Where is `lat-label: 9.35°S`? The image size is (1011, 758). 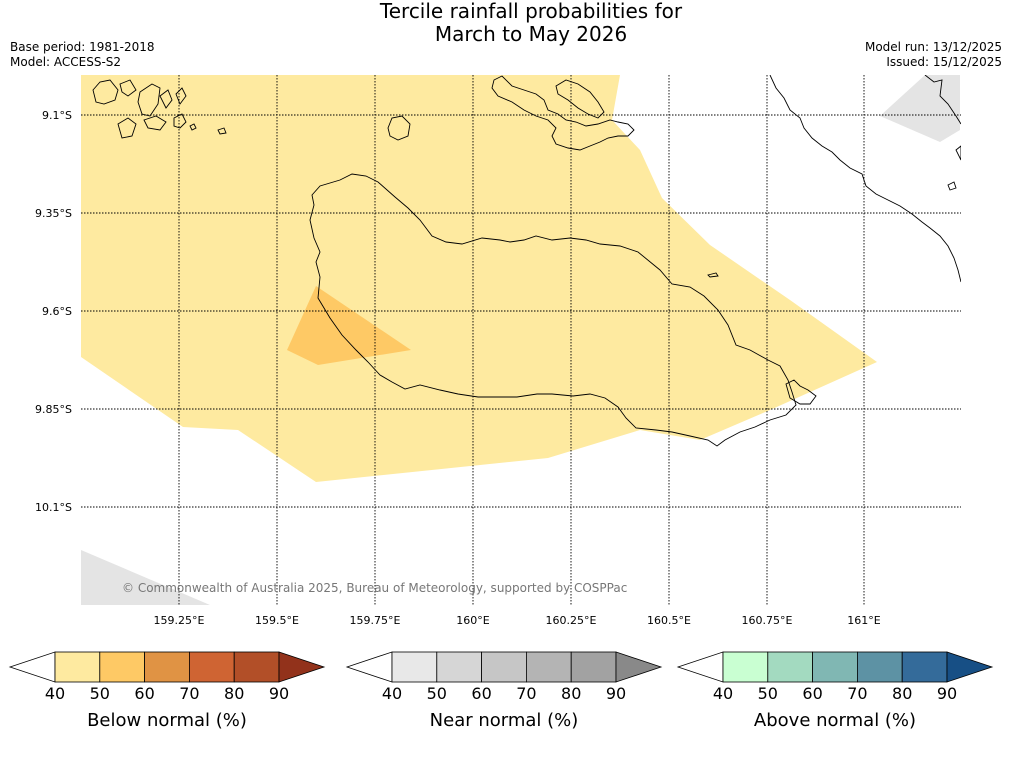 lat-label: 9.35°S is located at coordinates (53, 213).